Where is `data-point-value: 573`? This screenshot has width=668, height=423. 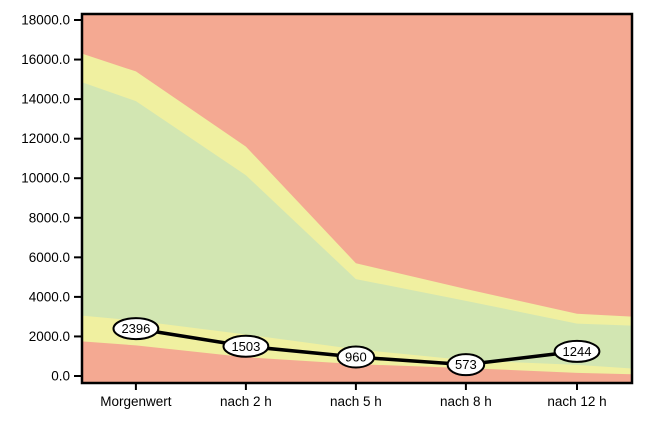 data-point-value: 573 is located at coordinates (466, 364).